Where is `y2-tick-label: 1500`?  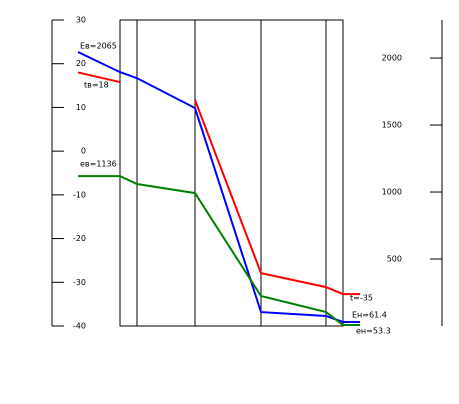 y2-tick-label: 1500 is located at coordinates (392, 125).